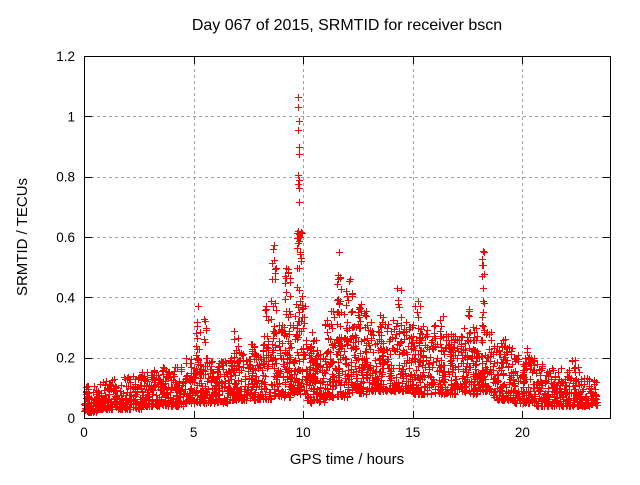 The width and height of the screenshot is (640, 485). Describe the element at coordinates (303, 432) in the screenshot. I see `x-tick-label: 10` at that location.